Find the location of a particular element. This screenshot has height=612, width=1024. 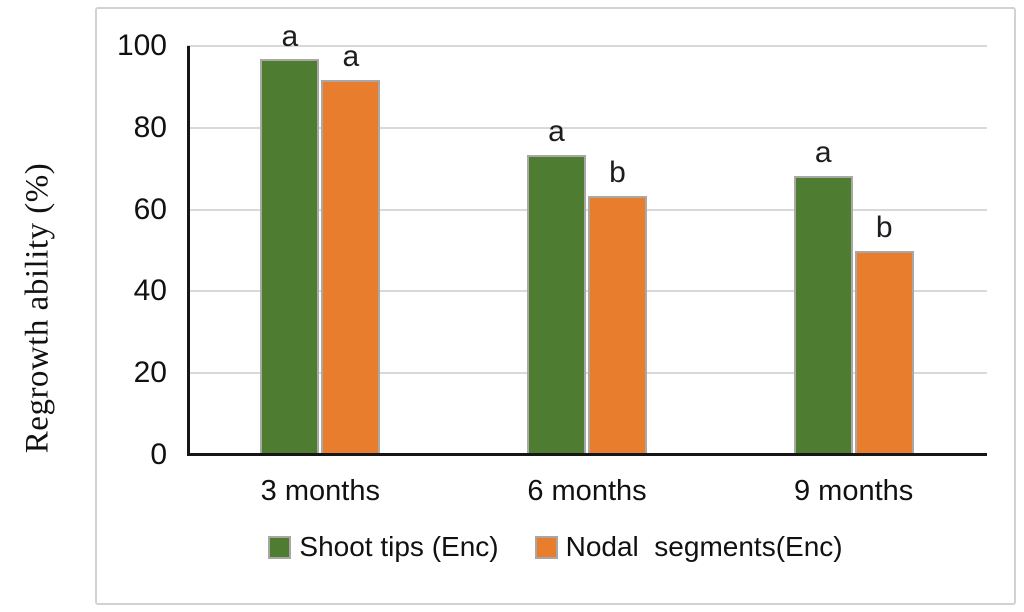

y-axis-title: Regrowth ability (%) is located at coordinates (37, 308).